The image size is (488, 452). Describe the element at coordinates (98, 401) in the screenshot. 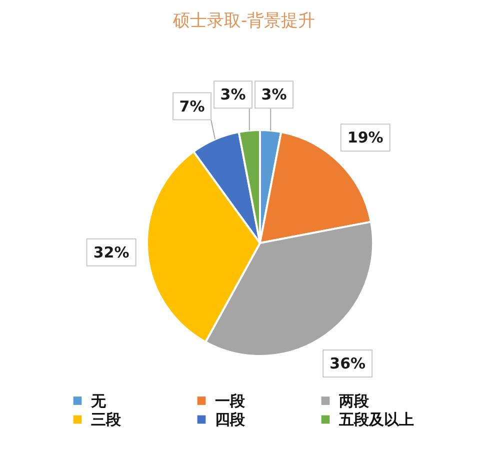

I see `legend-label: 无` at that location.